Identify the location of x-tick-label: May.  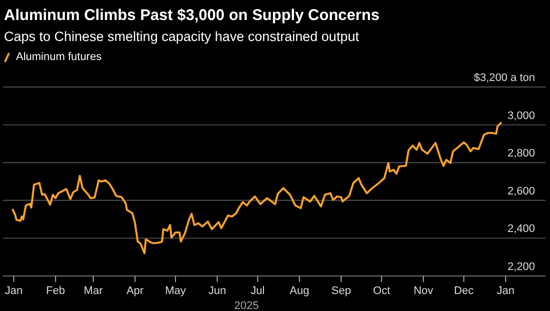
(175, 291).